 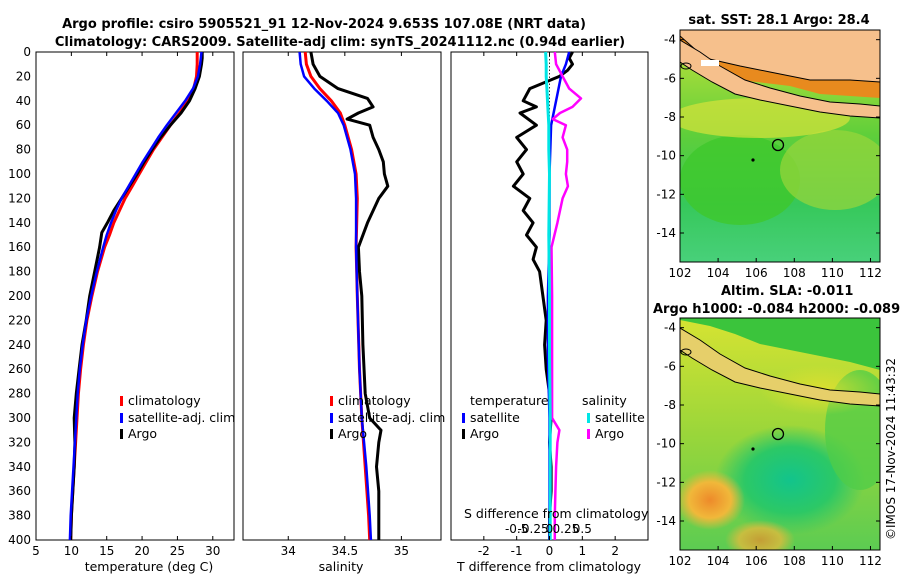 I want to click on depth-tick-label: 120, so click(x=19, y=198).